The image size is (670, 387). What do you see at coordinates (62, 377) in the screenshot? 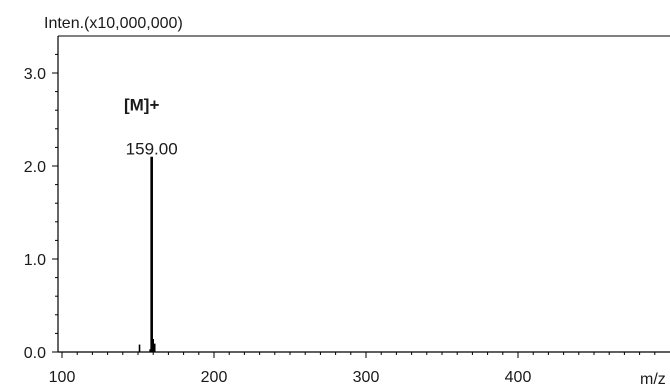
I see `x-tick-label: 100` at bounding box center [62, 377].